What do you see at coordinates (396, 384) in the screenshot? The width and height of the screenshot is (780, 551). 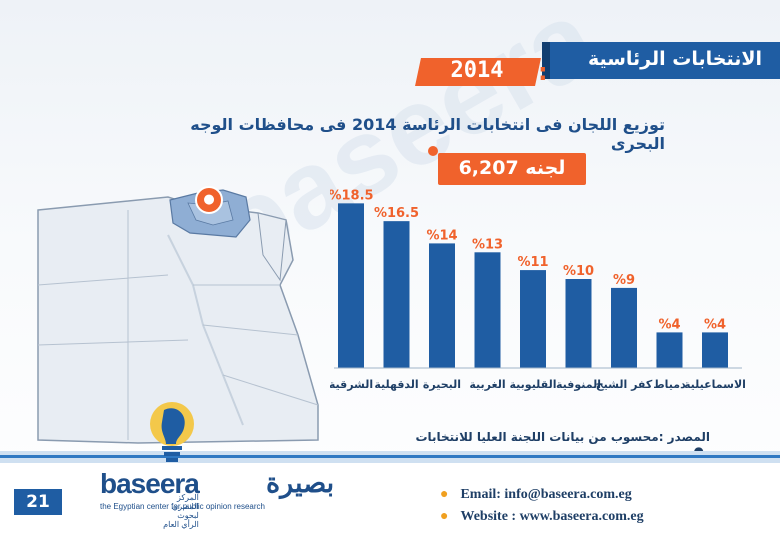 I see `category-label-1: الدقهلية` at bounding box center [396, 384].